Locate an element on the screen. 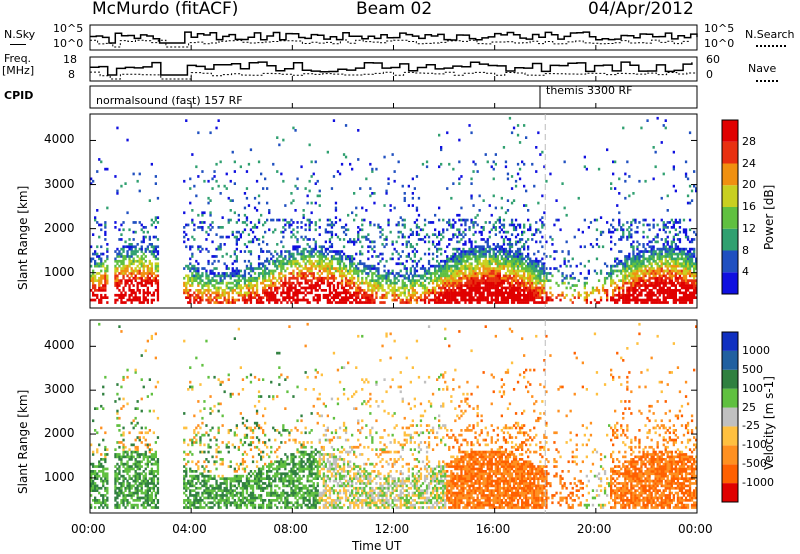  nave-legend-line is located at coordinates (767, 81).